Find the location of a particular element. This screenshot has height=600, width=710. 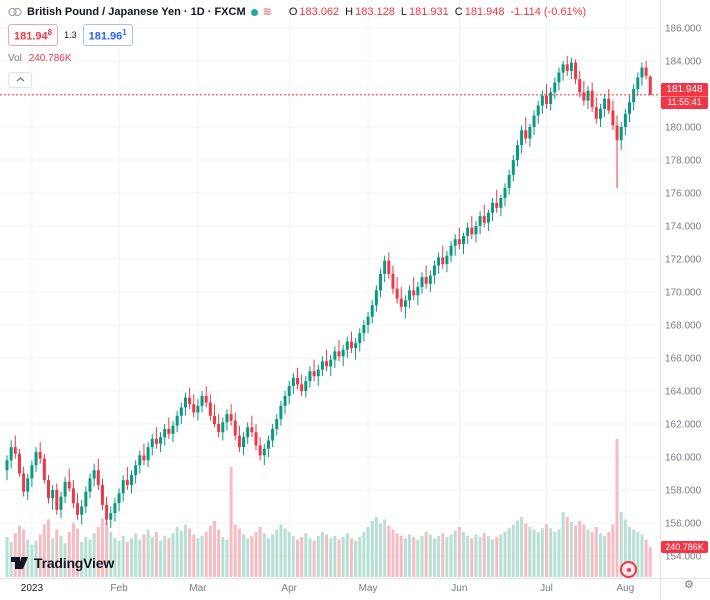

price-tick-label: 154.000 is located at coordinates (683, 557).